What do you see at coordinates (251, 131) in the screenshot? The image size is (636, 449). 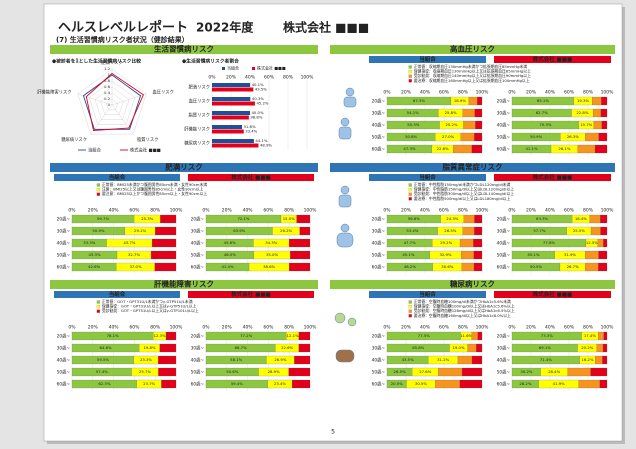 I see `value-label: 33.4%` at bounding box center [251, 131].